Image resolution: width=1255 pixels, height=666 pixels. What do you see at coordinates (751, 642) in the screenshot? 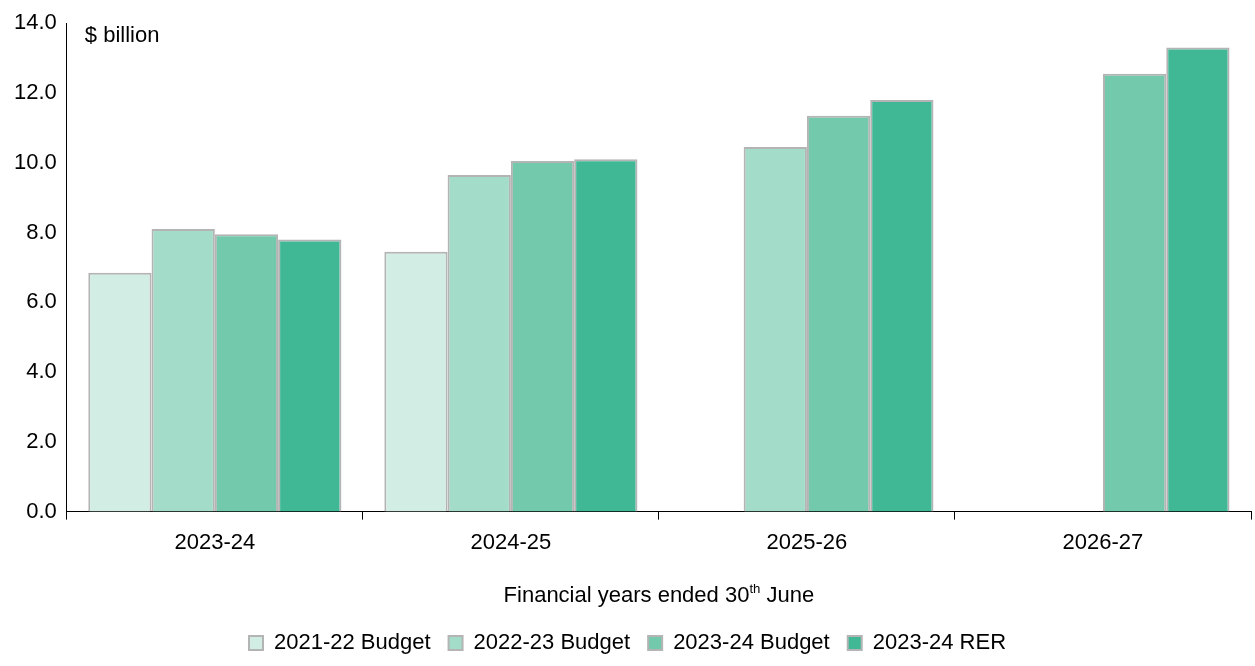
I see `legend-label: 2023-24 Budget` at bounding box center [751, 642].